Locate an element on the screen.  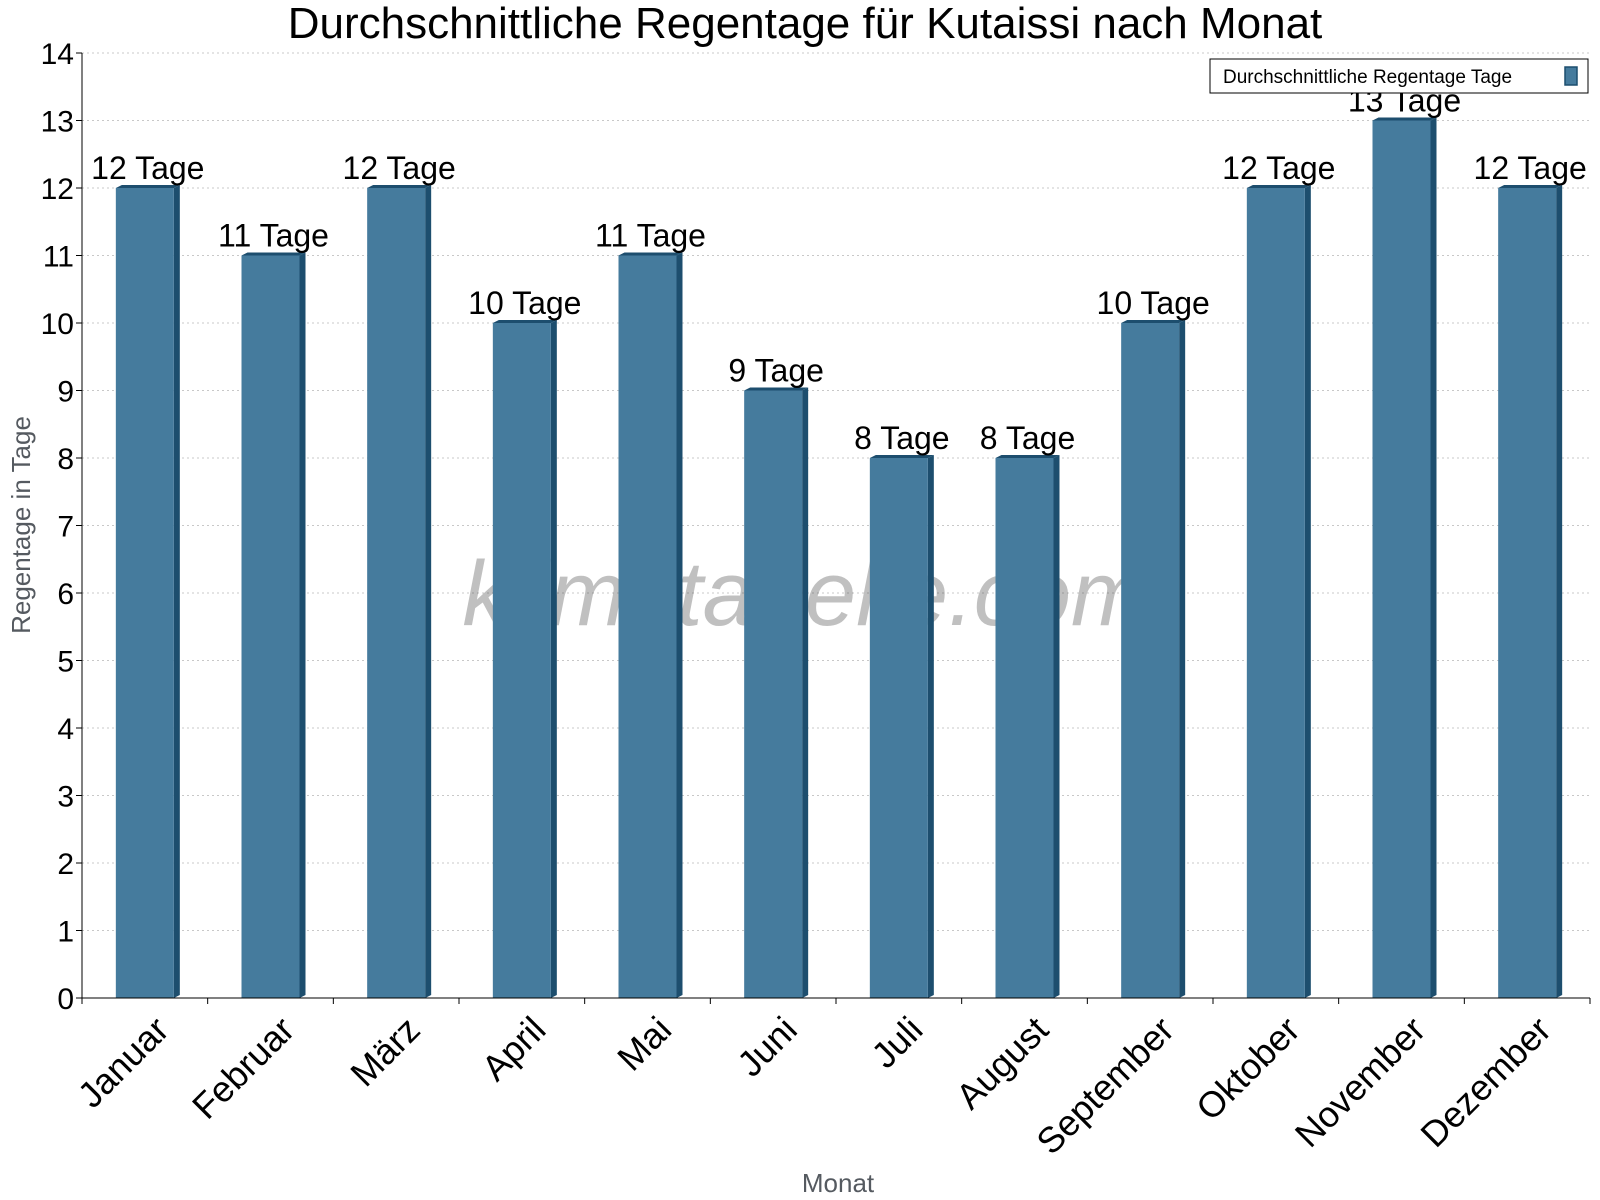
x-tick-label: November is located at coordinates (1360, 1082).